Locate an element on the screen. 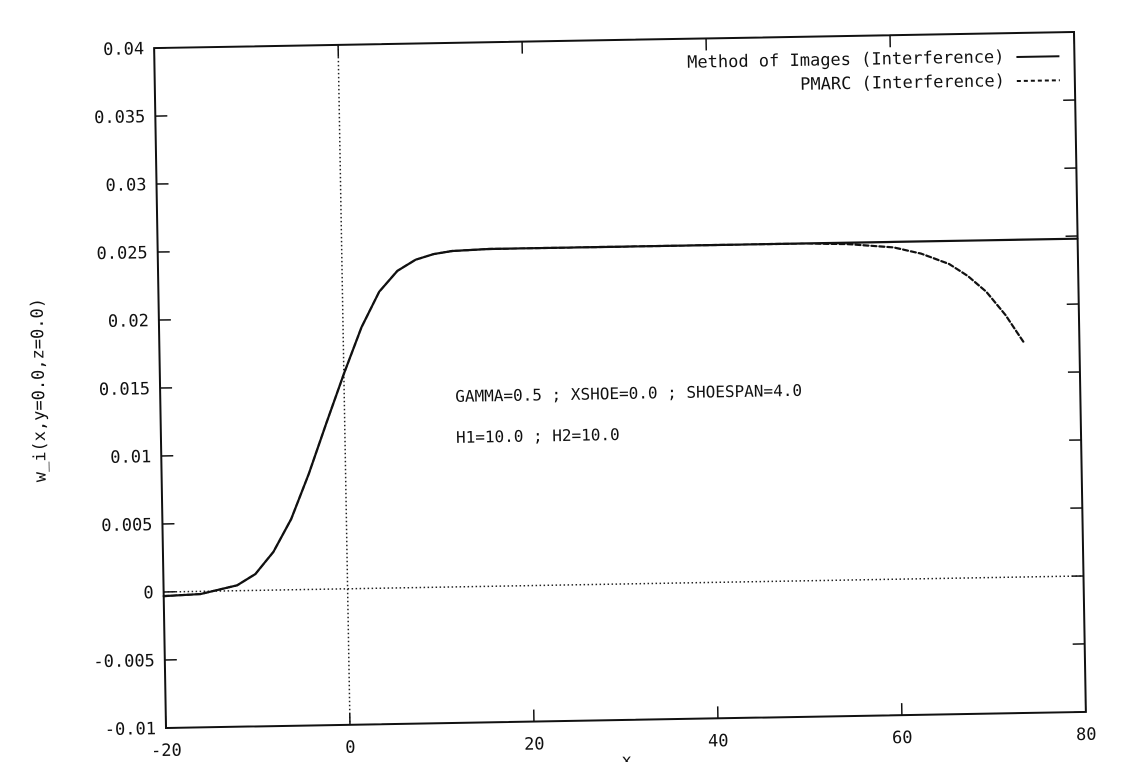 Image resolution: width=1137 pixels, height=762 pixels. y-tick-label: 0.025 is located at coordinates (122, 253).